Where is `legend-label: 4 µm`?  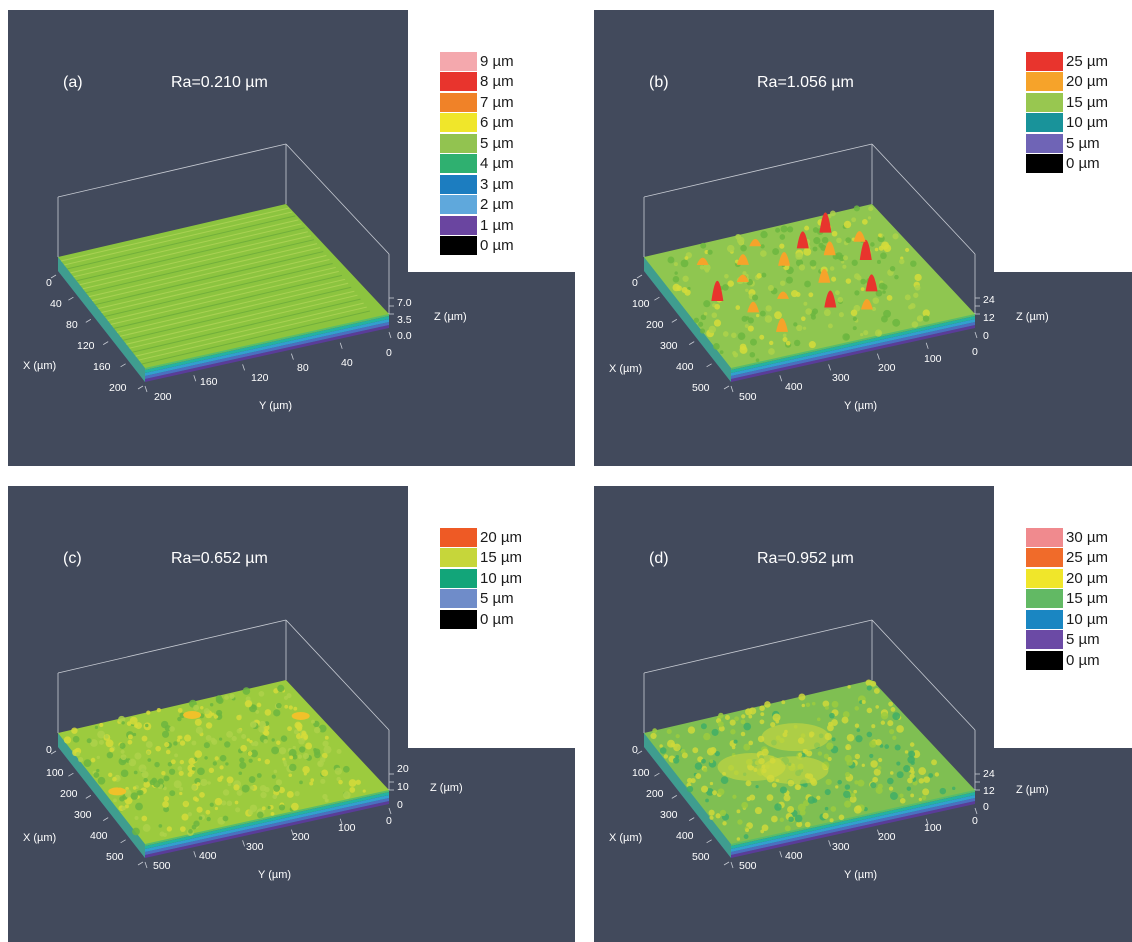
legend-label: 4 µm is located at coordinates (497, 164).